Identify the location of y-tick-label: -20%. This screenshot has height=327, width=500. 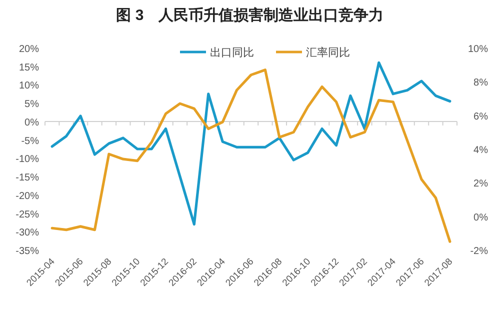
(28, 196).